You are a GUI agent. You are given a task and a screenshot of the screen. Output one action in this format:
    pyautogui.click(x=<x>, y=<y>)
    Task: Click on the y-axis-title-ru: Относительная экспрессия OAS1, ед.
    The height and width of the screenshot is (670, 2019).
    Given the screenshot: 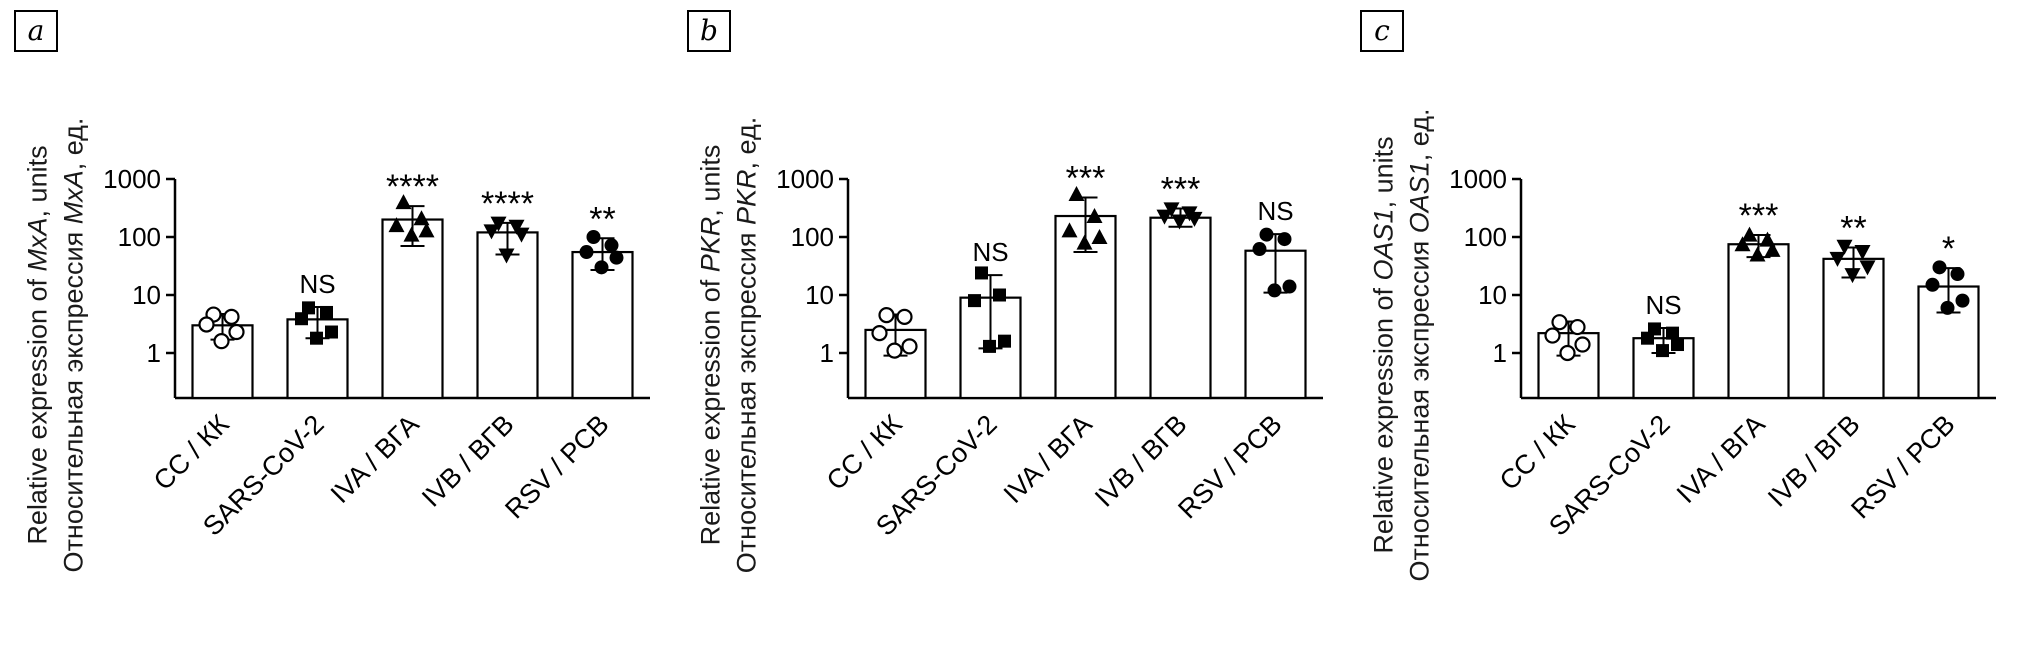 What is the action you would take?
    pyautogui.click(x=1420, y=345)
    